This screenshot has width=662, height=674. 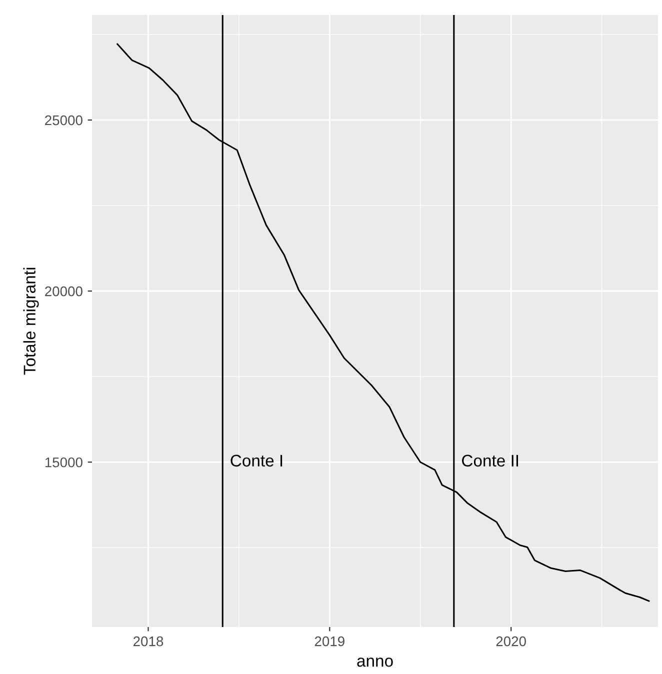 What do you see at coordinates (329, 641) in the screenshot?
I see `x-tick-label: 2019` at bounding box center [329, 641].